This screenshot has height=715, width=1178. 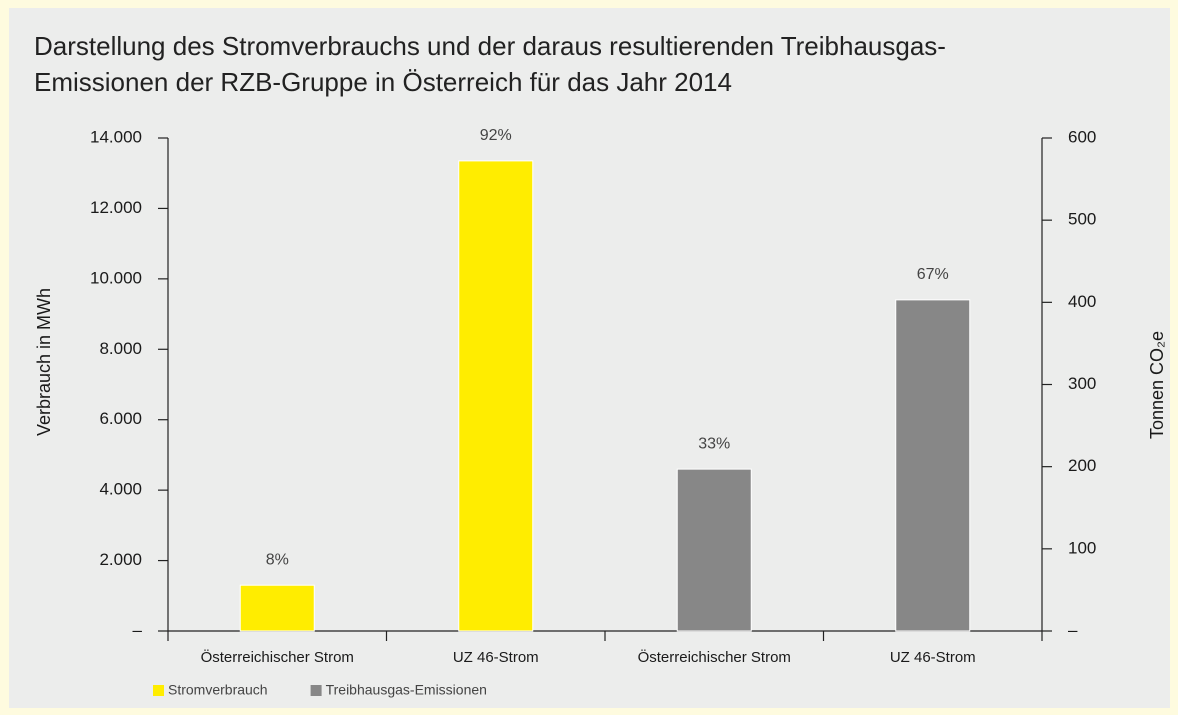 What do you see at coordinates (1082, 136) in the screenshot?
I see `y2-tick-label: 600` at bounding box center [1082, 136].